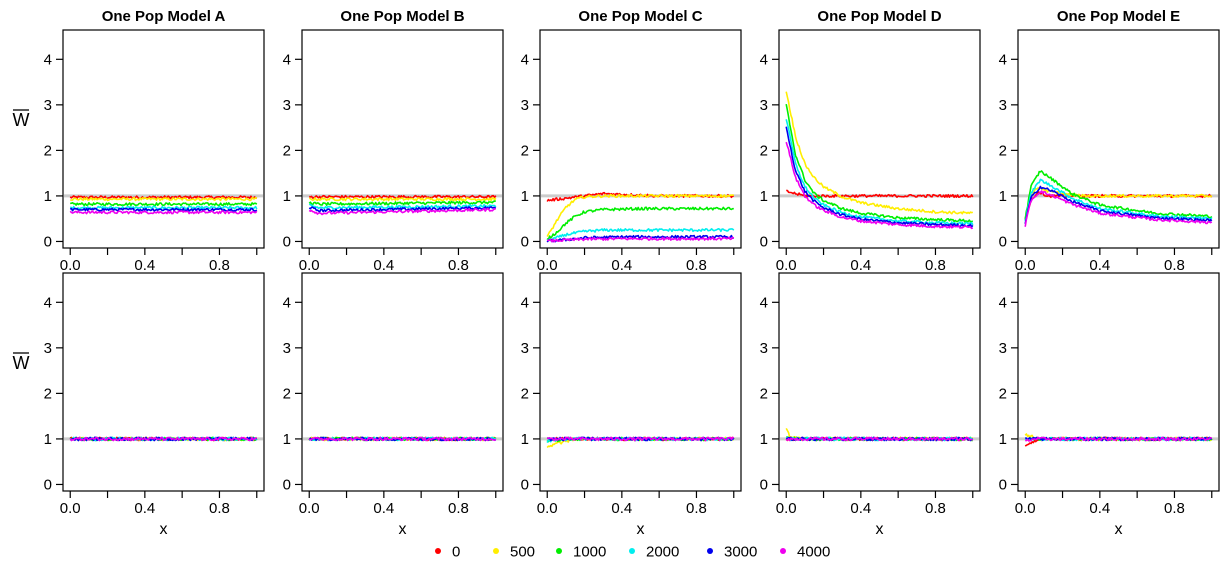  What do you see at coordinates (813, 552) in the screenshot?
I see `legend-label: 4000` at bounding box center [813, 552].